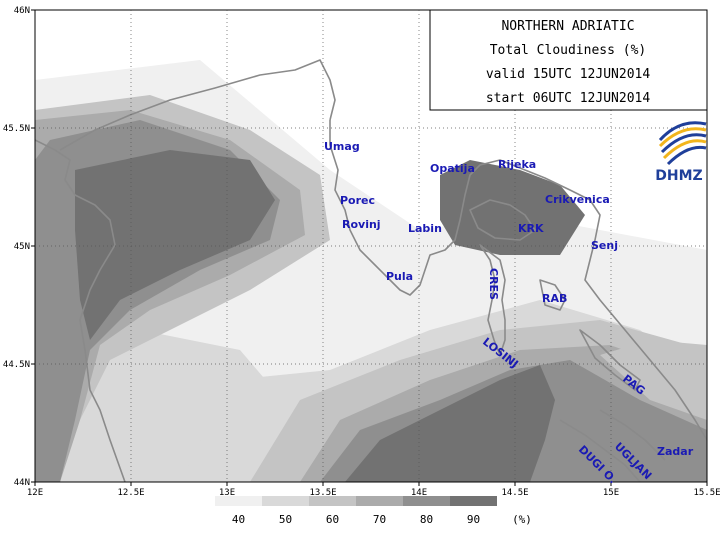 The image size is (720, 534). I want to click on y-tick-label: 46N, so click(22, 11).